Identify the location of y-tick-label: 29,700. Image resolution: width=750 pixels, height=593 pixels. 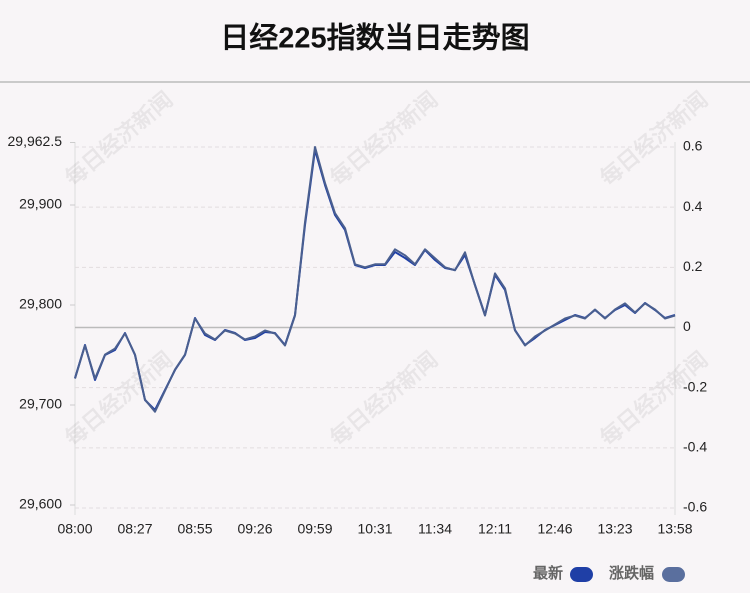
(40, 404).